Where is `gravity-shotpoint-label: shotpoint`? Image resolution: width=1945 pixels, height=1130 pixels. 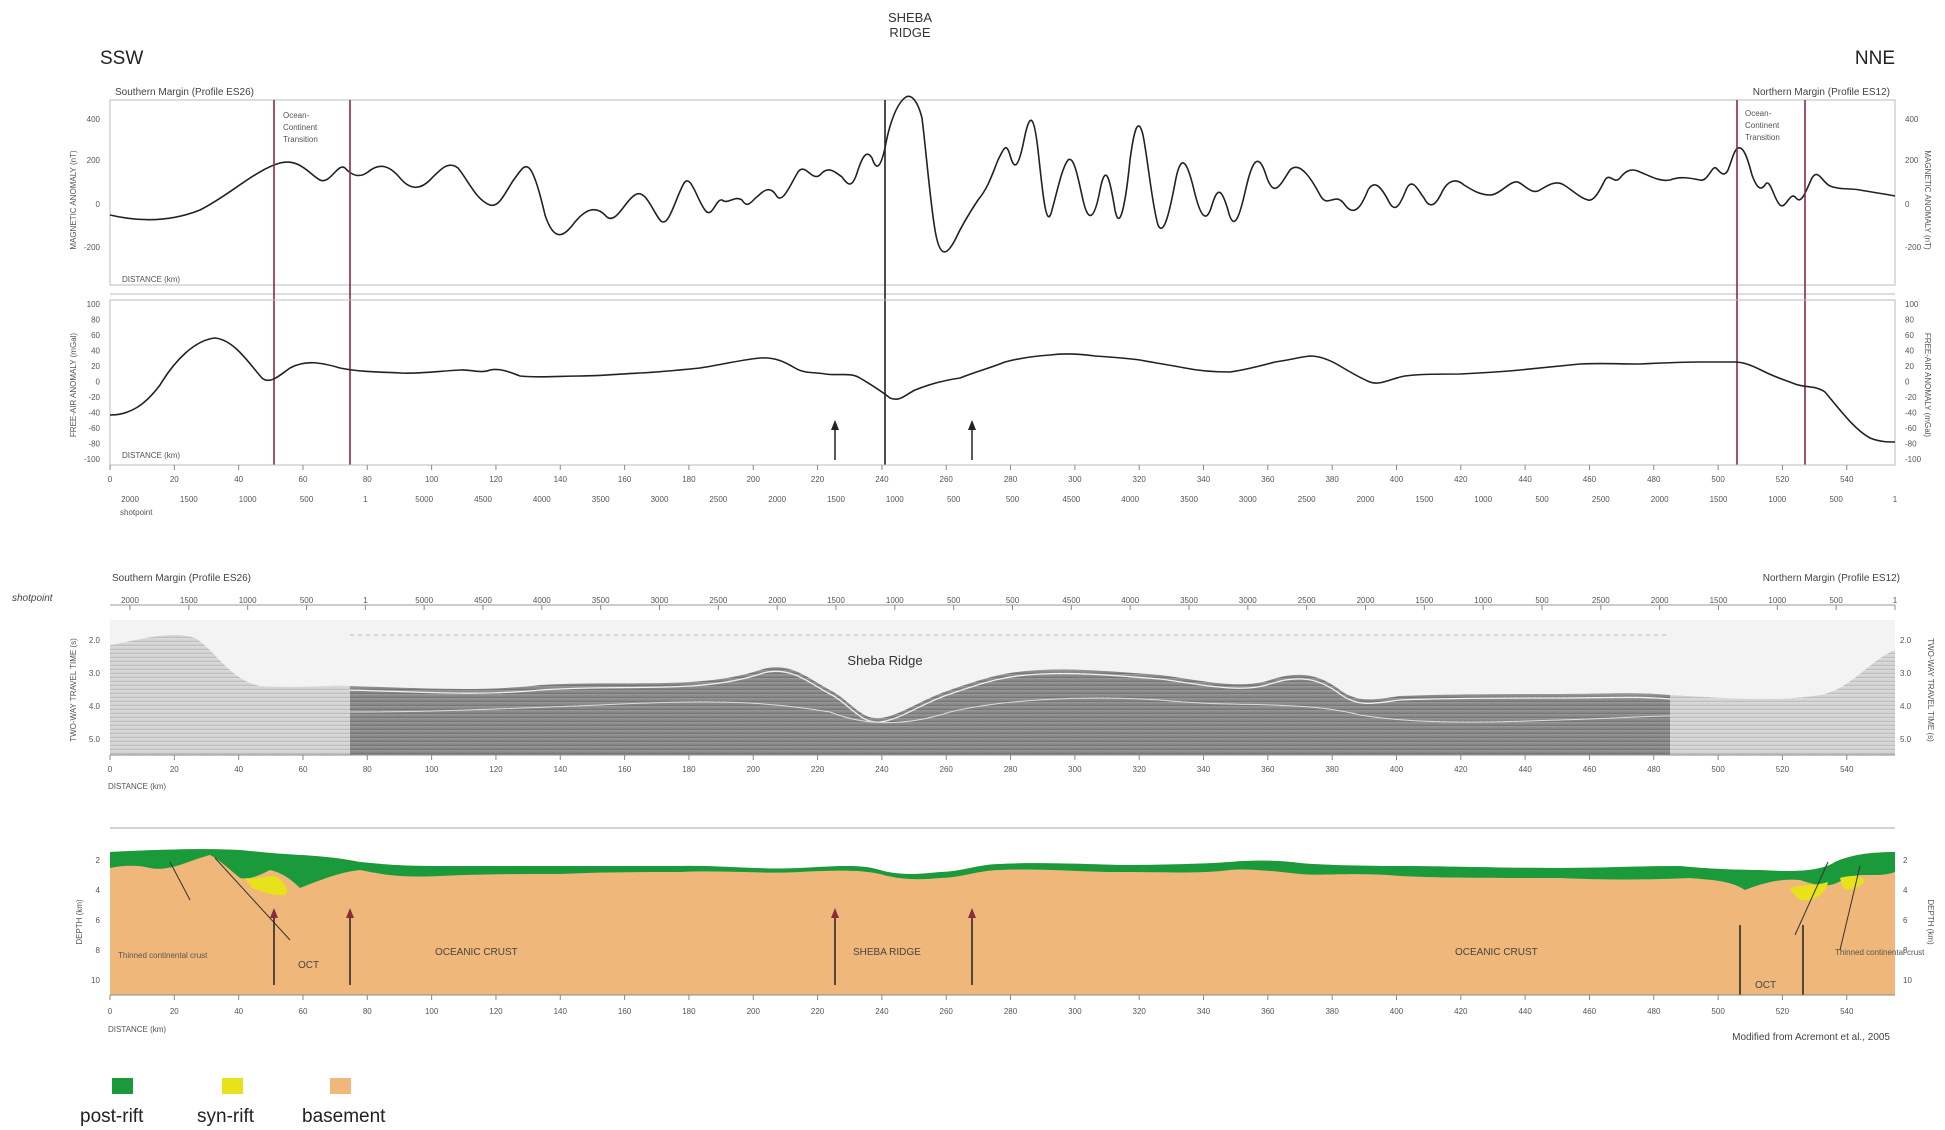
gravity-shotpoint-label: shotpoint is located at coordinates (136, 512).